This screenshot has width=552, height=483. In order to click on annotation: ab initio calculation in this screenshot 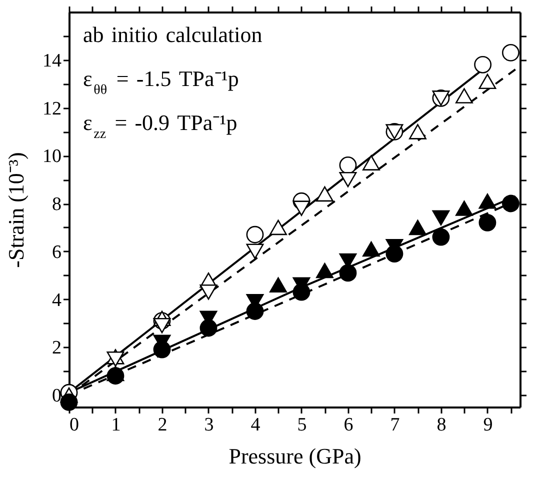, I will do `click(172, 34)`.